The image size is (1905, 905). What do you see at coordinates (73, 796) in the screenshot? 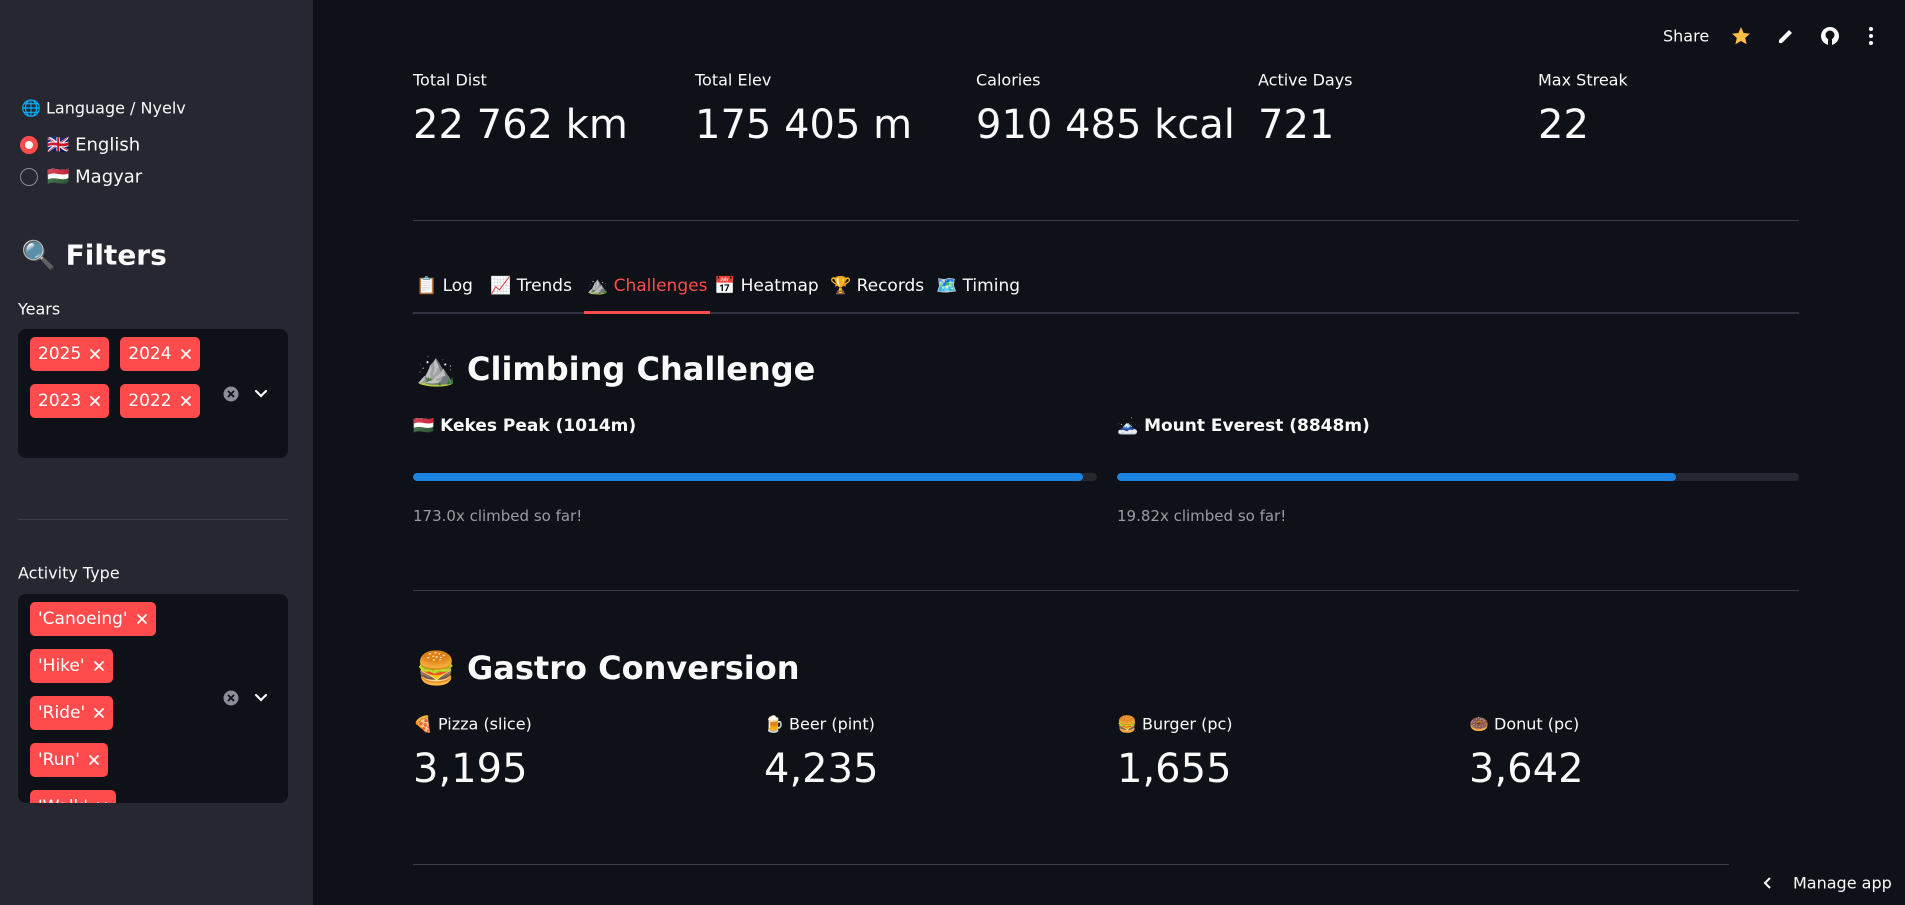
I see `tag: 'Walk'` at bounding box center [73, 796].